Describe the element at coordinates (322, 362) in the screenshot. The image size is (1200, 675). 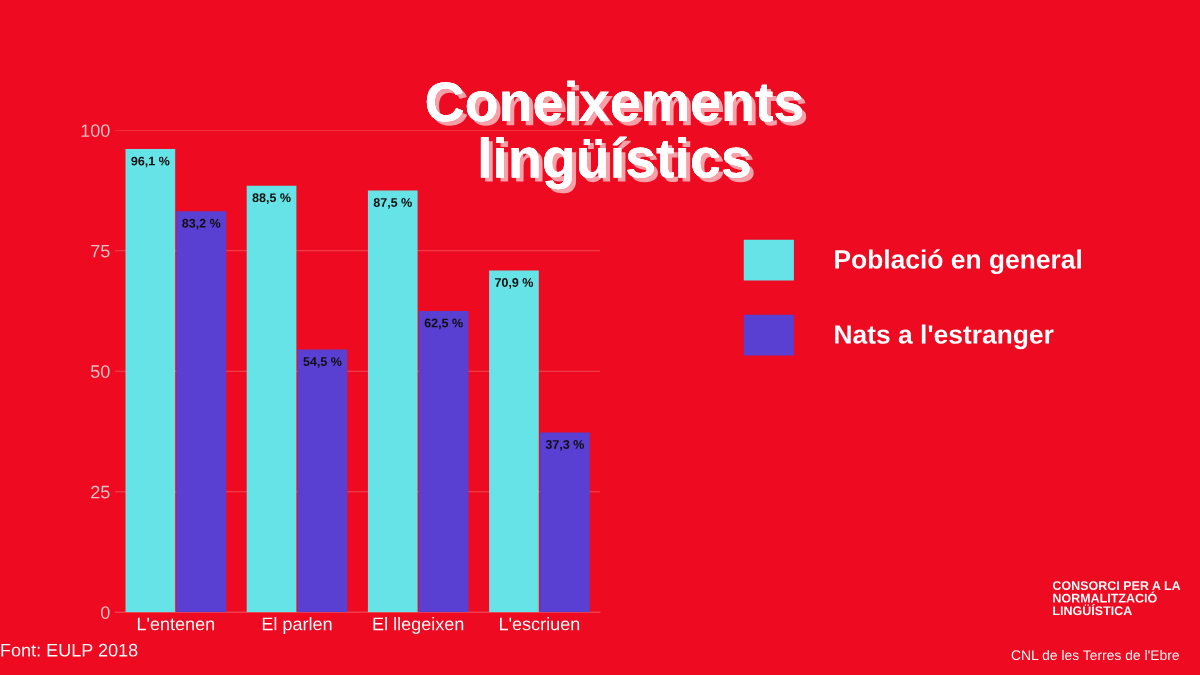
I see `data-label: 54,5 %` at that location.